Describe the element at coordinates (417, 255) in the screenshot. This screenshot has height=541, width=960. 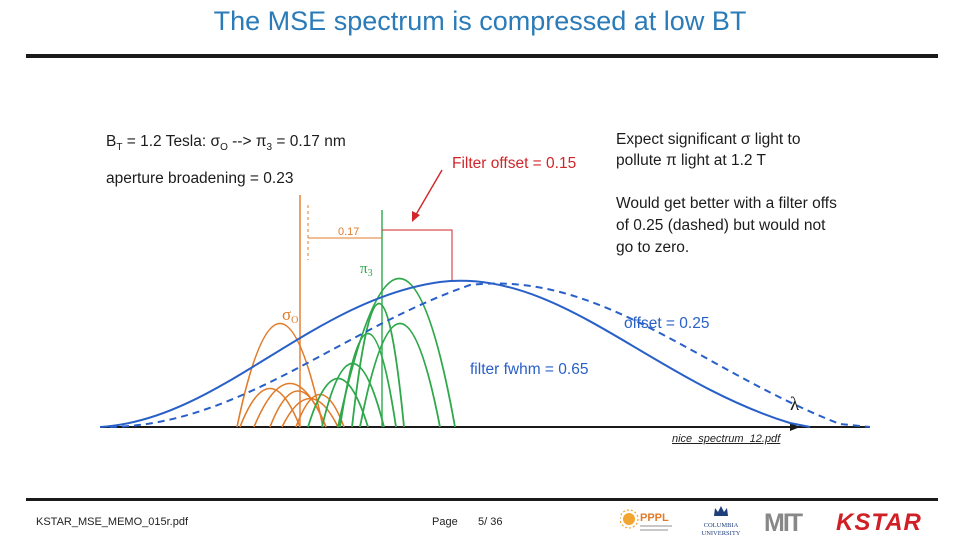
I see `filter-offset-marker` at that location.